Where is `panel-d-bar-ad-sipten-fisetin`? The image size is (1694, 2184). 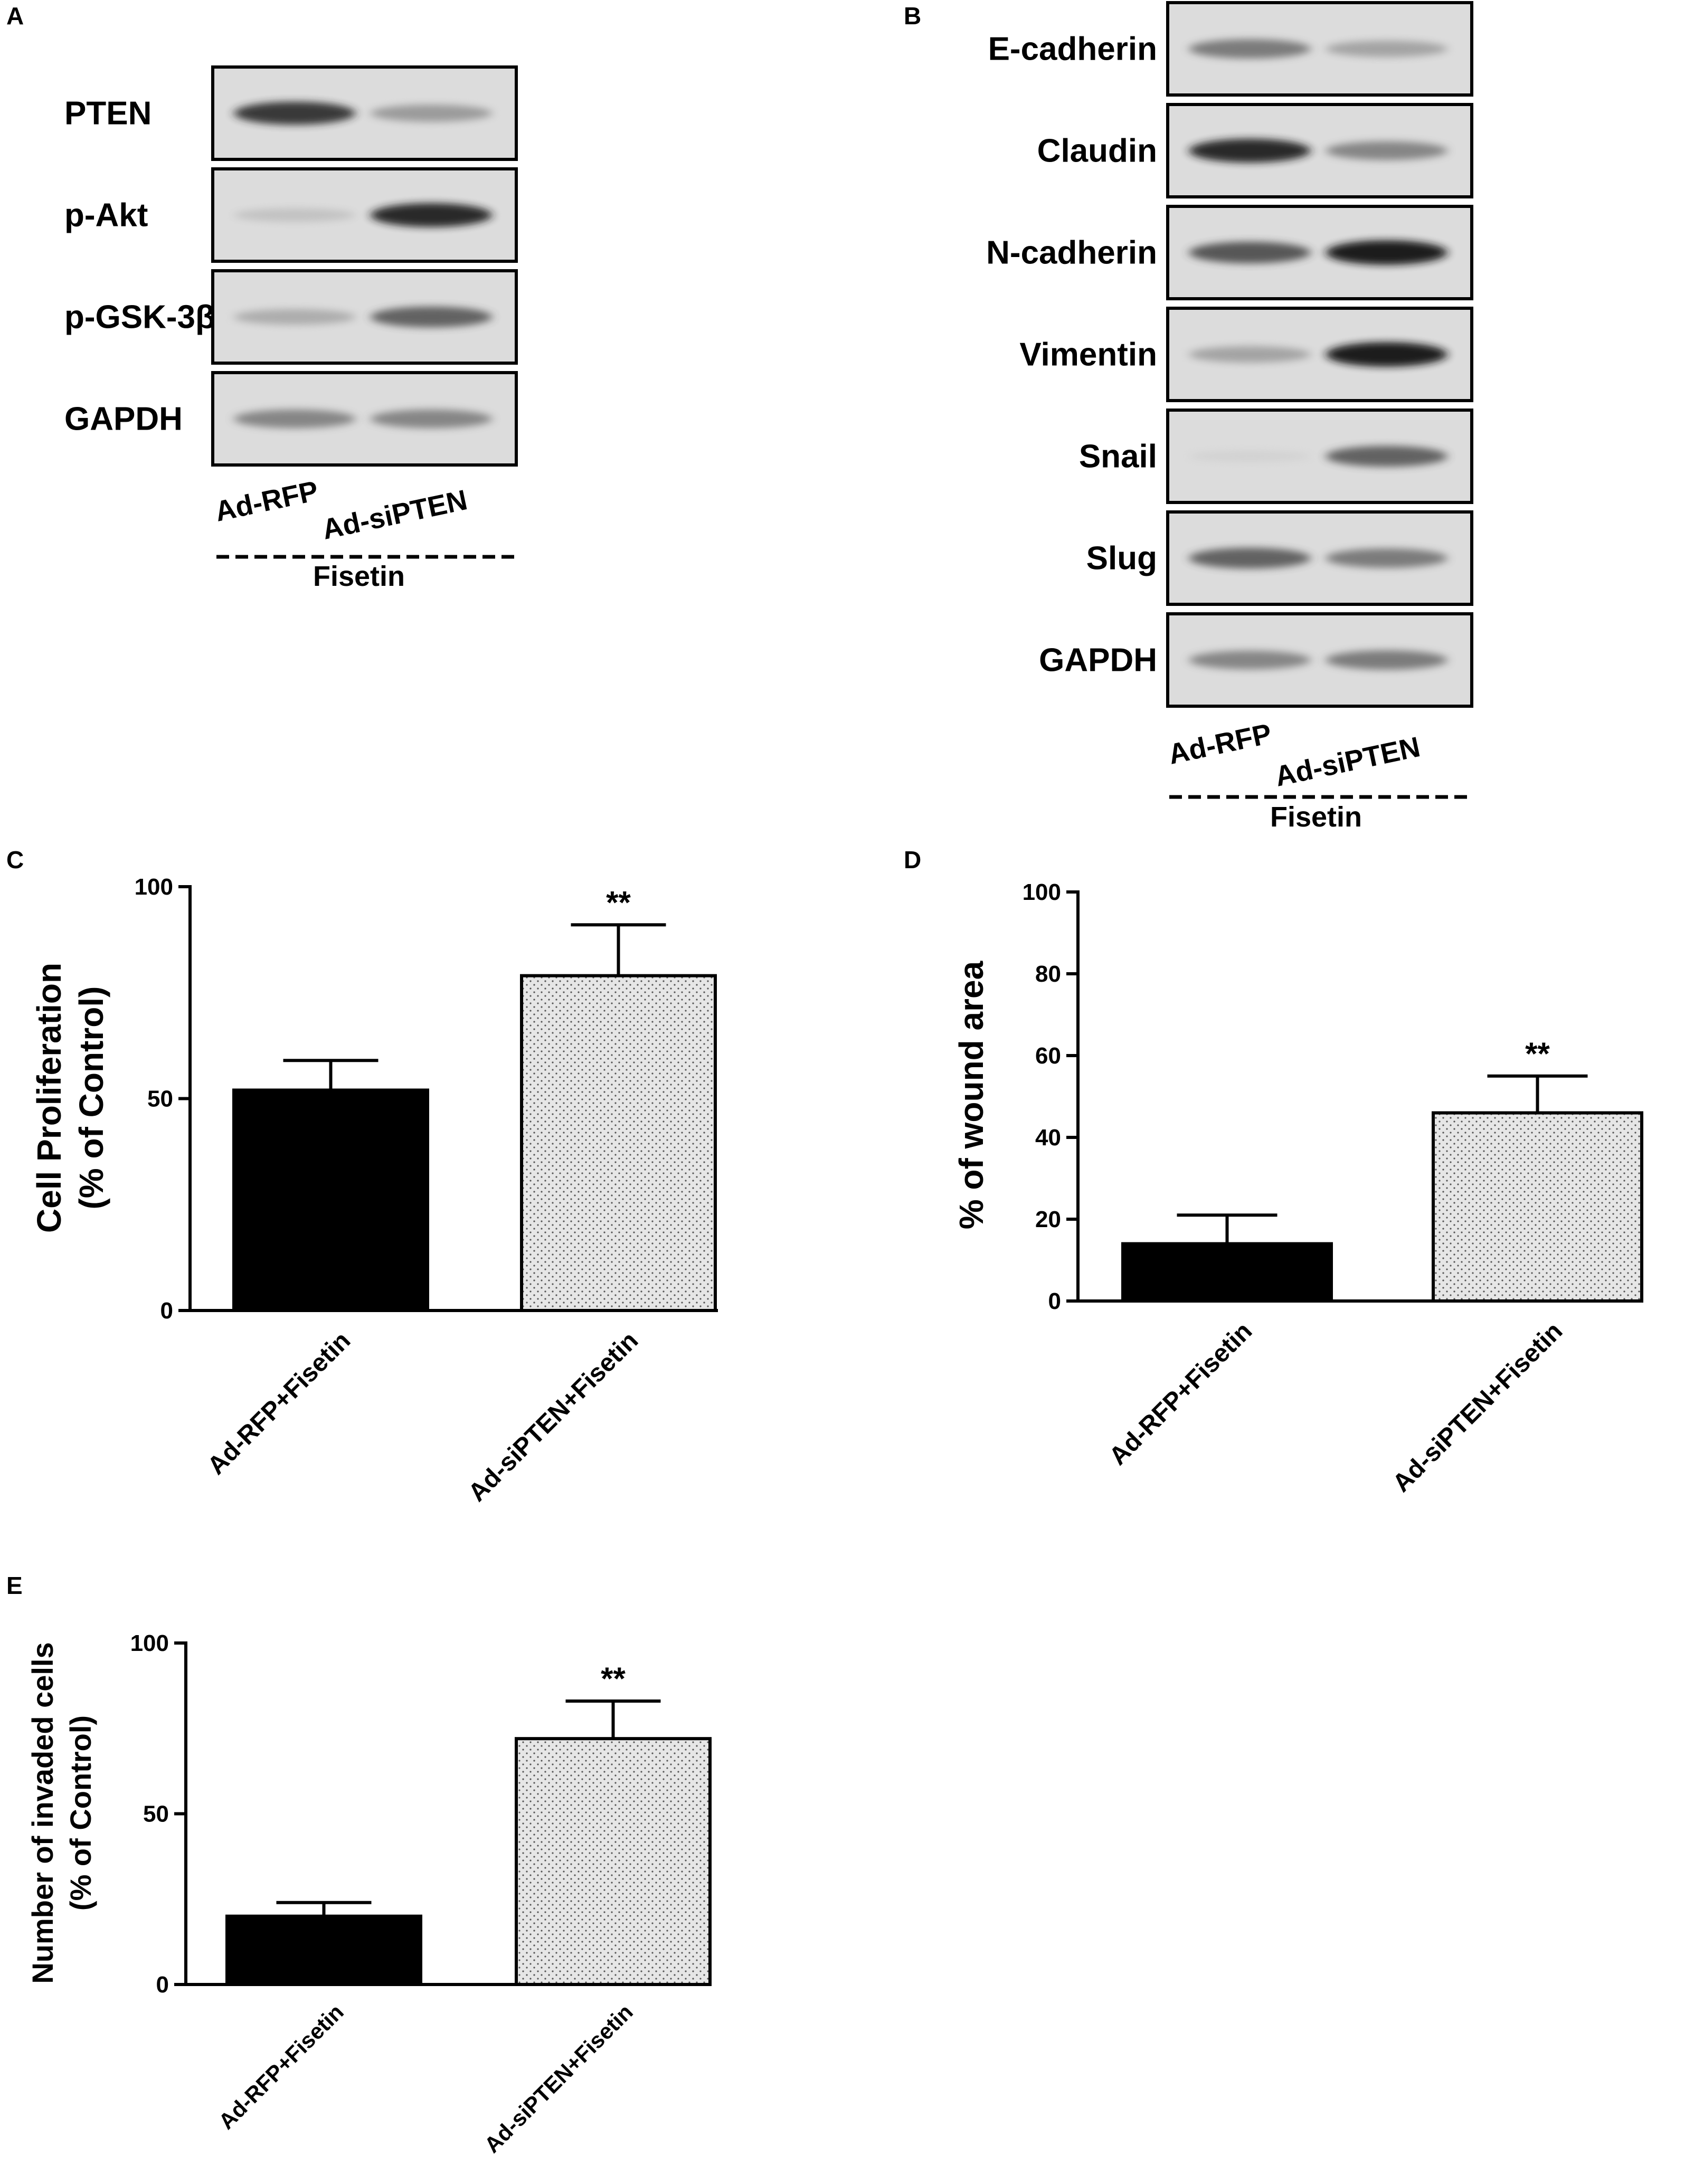 panel-d-bar-ad-sipten-fisetin is located at coordinates (1537, 1207).